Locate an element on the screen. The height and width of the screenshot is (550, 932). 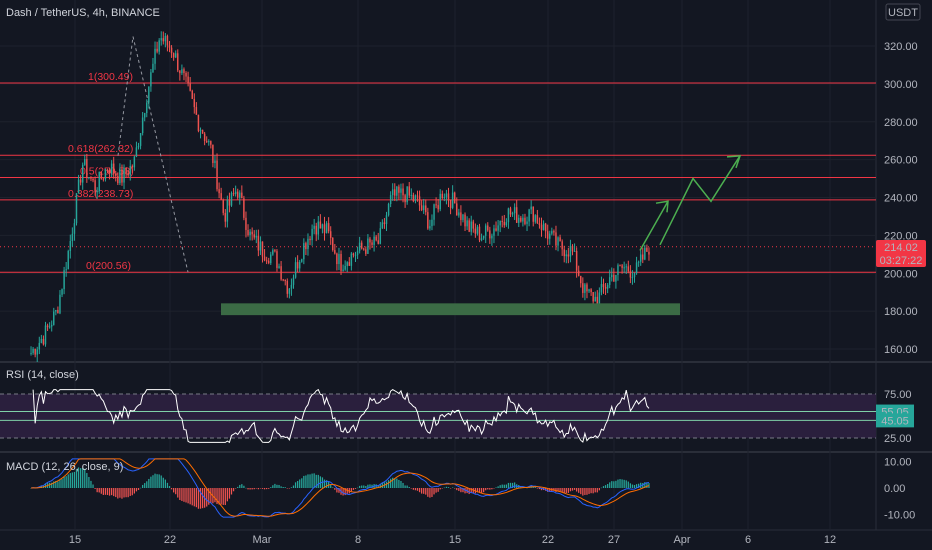
price-axis is located at coordinates (904, 275).